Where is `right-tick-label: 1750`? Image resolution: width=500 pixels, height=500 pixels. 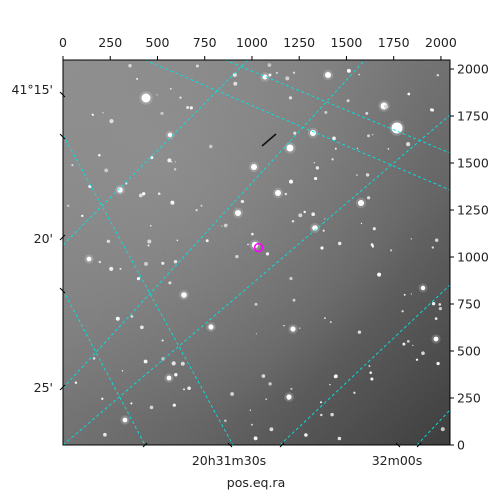
right-tick-label: 1750 is located at coordinates (473, 116).